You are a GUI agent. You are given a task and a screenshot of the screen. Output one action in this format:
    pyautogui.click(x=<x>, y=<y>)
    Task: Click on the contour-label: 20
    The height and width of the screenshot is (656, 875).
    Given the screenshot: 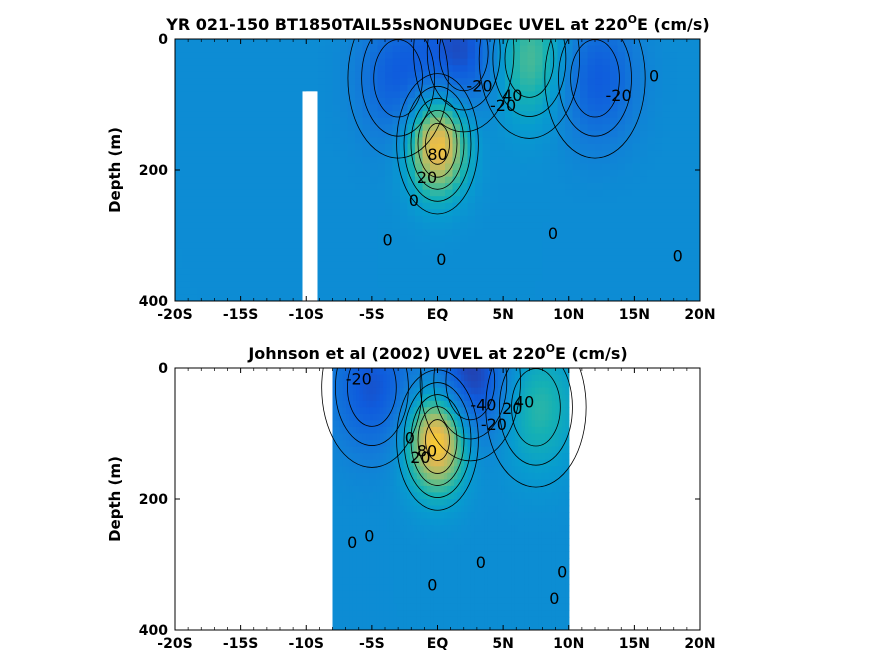 What is the action you would take?
    pyautogui.click(x=427, y=177)
    